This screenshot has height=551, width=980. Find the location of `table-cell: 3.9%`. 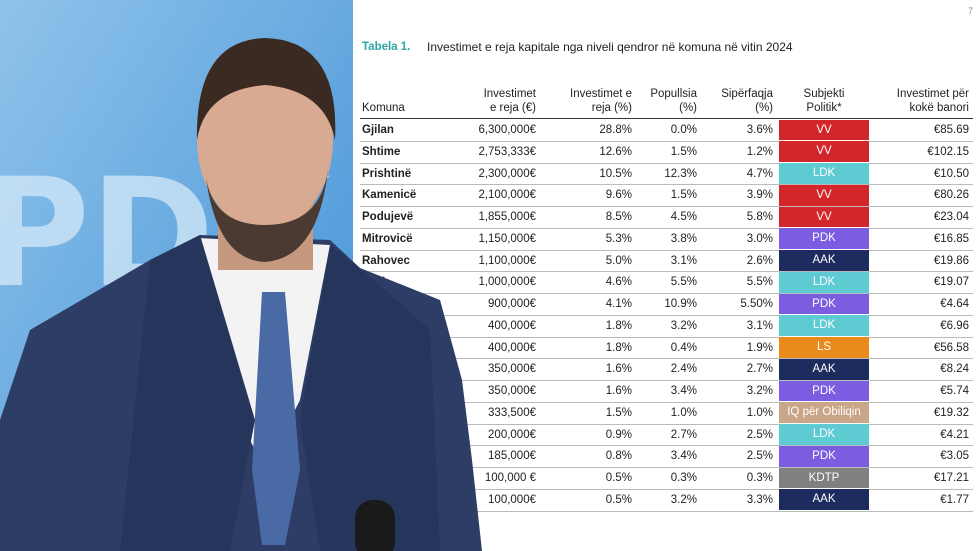

table-cell: 3.9% is located at coordinates (759, 195).